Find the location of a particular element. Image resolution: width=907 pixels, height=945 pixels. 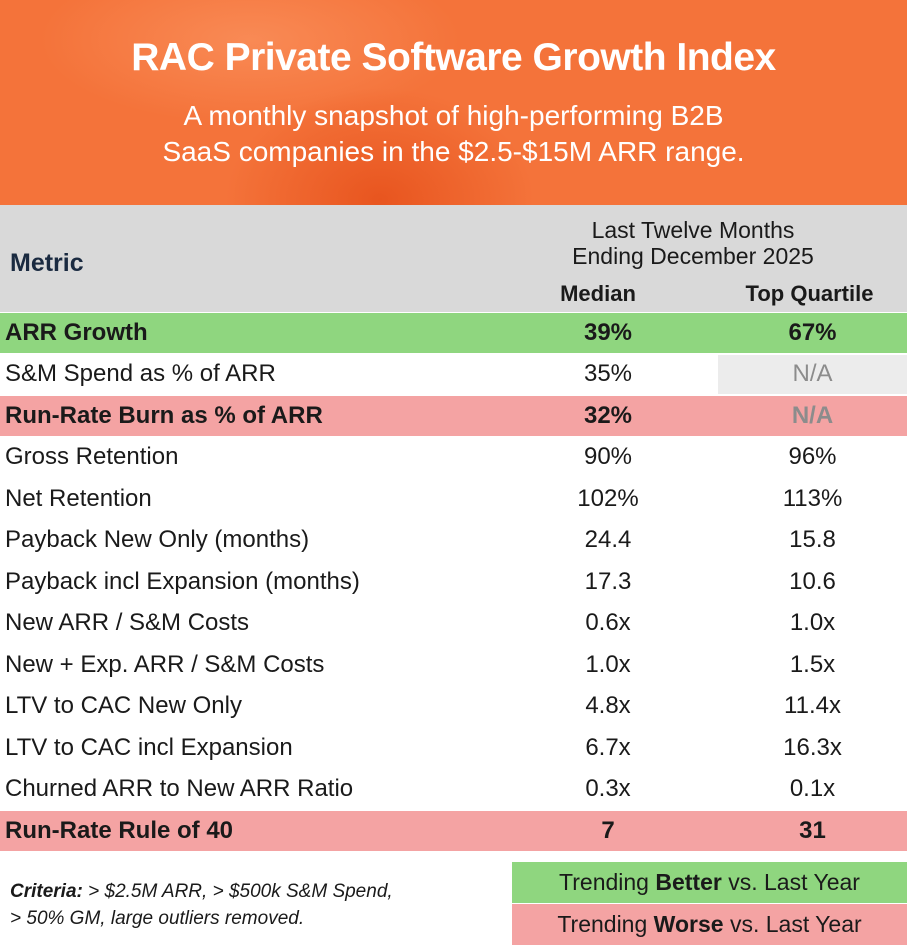

period: Last Twelve Months is located at coordinates (693, 230).